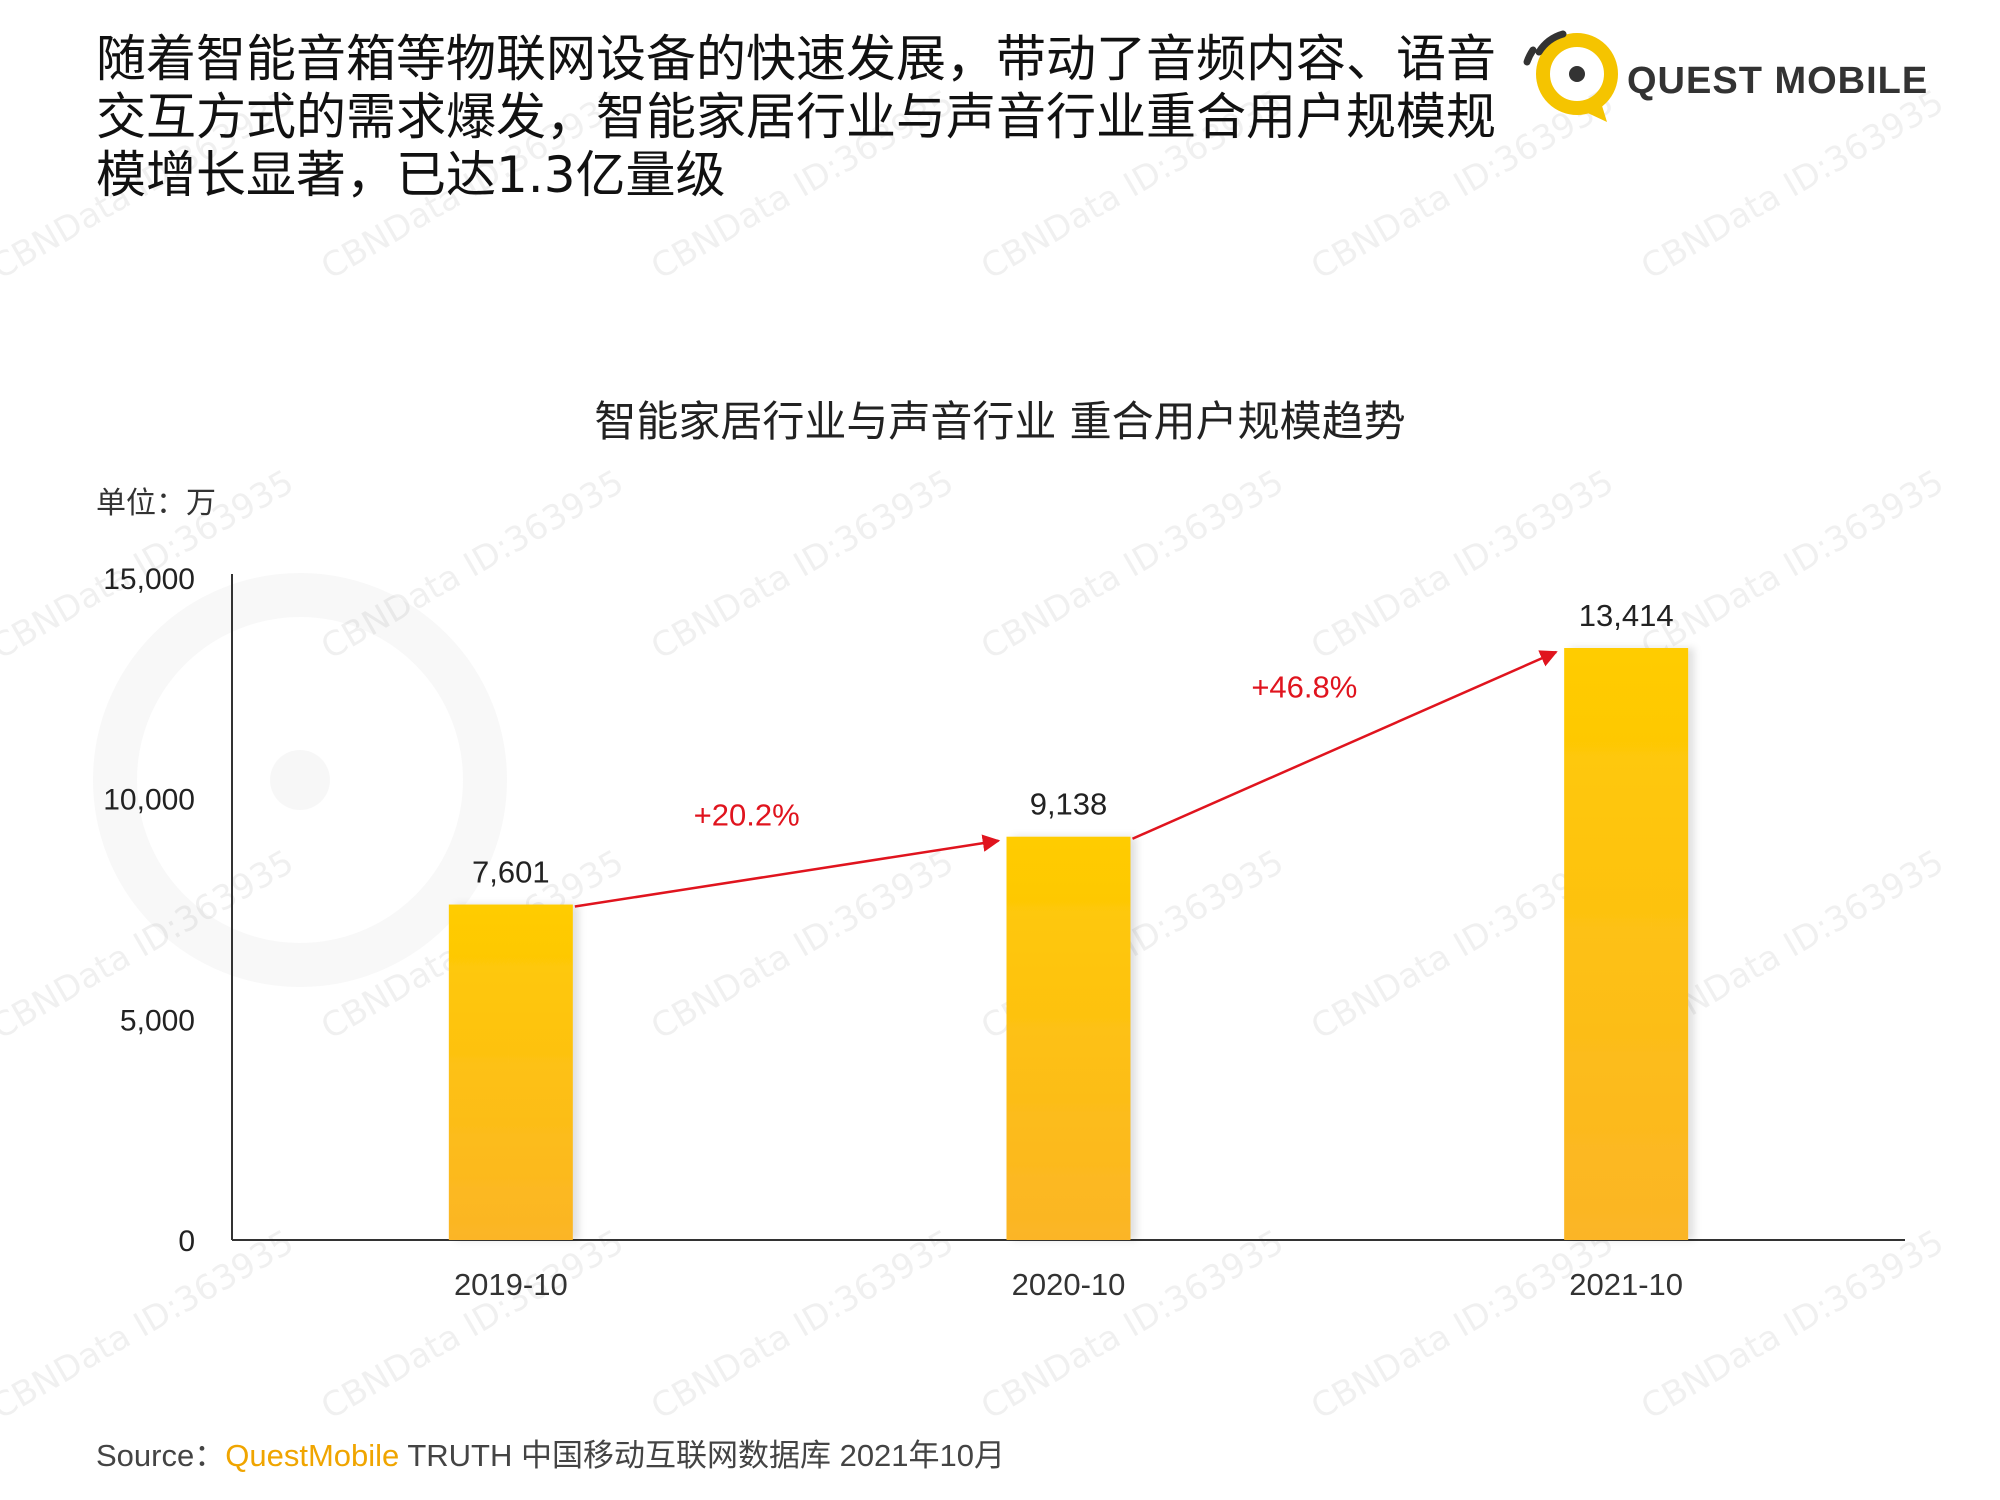 The height and width of the screenshot is (1500, 2000). I want to click on growth-label: +20.2%, so click(747, 815).